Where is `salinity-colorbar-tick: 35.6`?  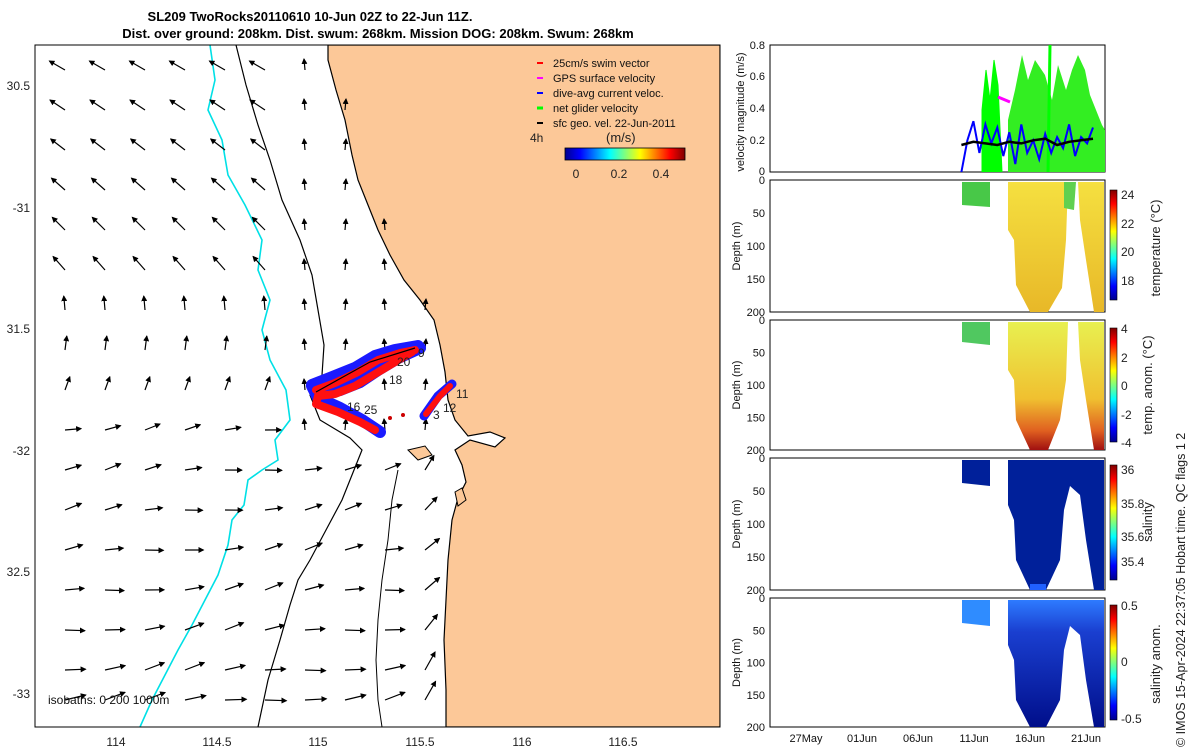
salinity-colorbar-tick: 35.6 is located at coordinates (1133, 537).